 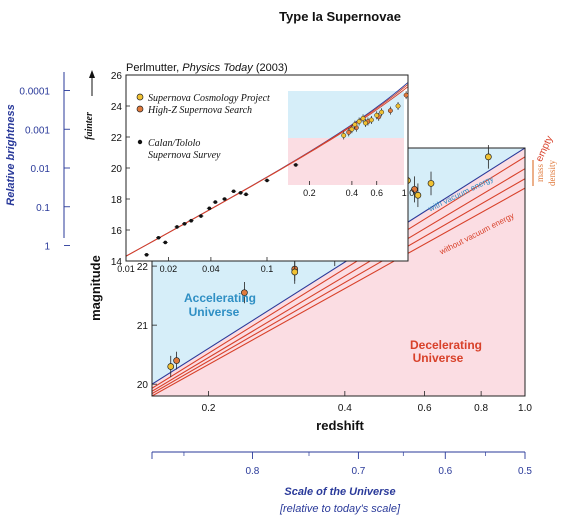 What do you see at coordinates (267, 269) in the screenshot?
I see `inset-x-tick-label-3: 0.1` at bounding box center [267, 269].